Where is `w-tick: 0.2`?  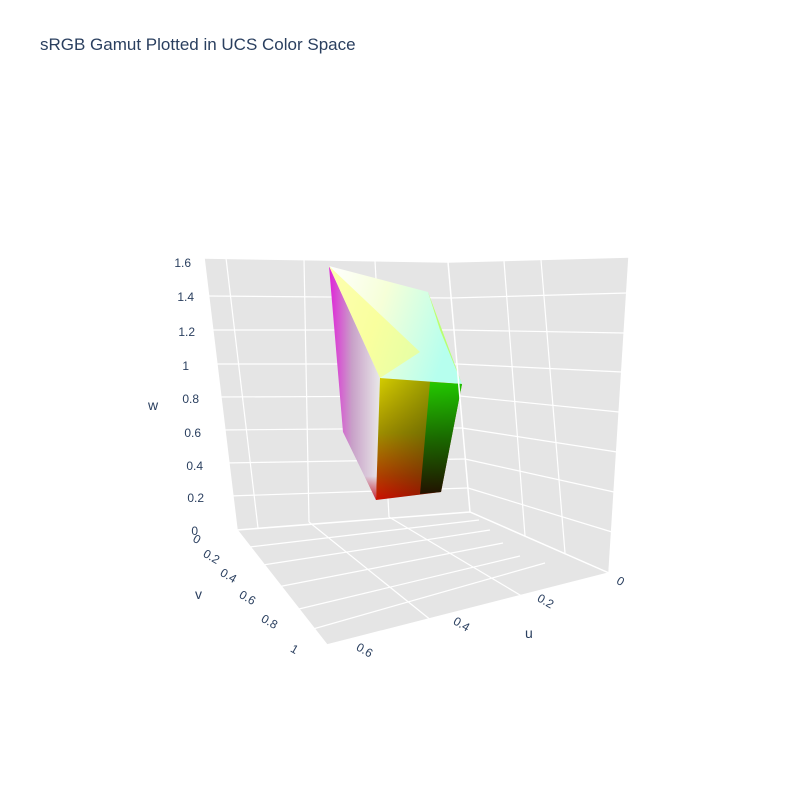
w-tick: 0.2 is located at coordinates (195, 498).